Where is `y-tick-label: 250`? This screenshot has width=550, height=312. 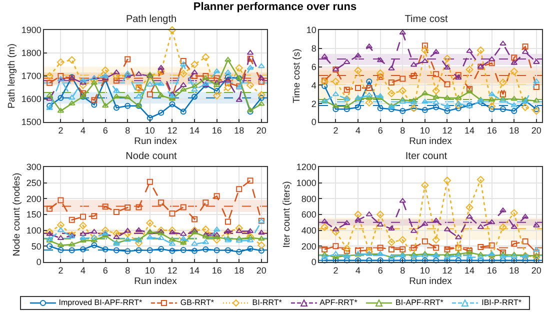 y-tick-label: 250 is located at coordinates (34, 183).